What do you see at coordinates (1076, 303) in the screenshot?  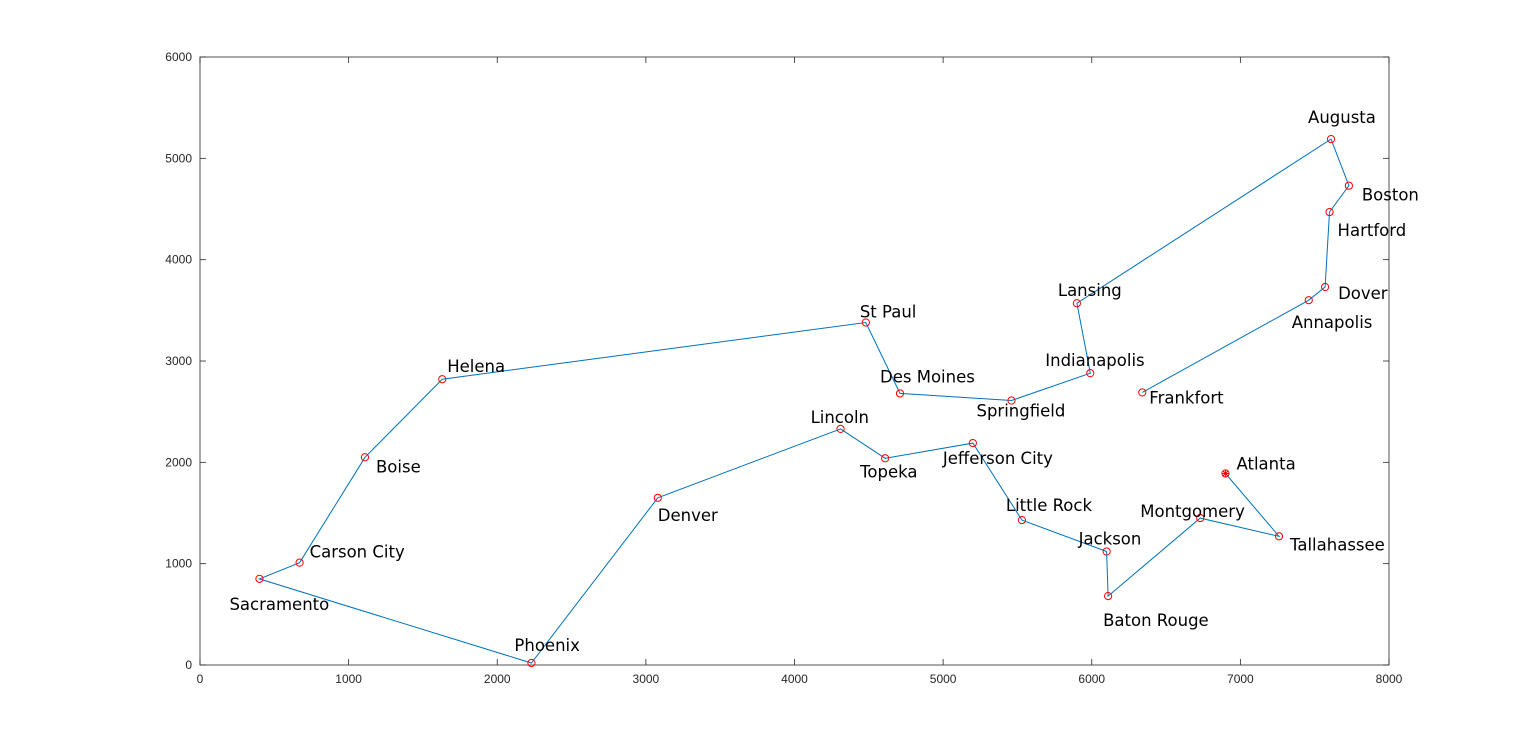 I see `city-marker-lansing` at bounding box center [1076, 303].